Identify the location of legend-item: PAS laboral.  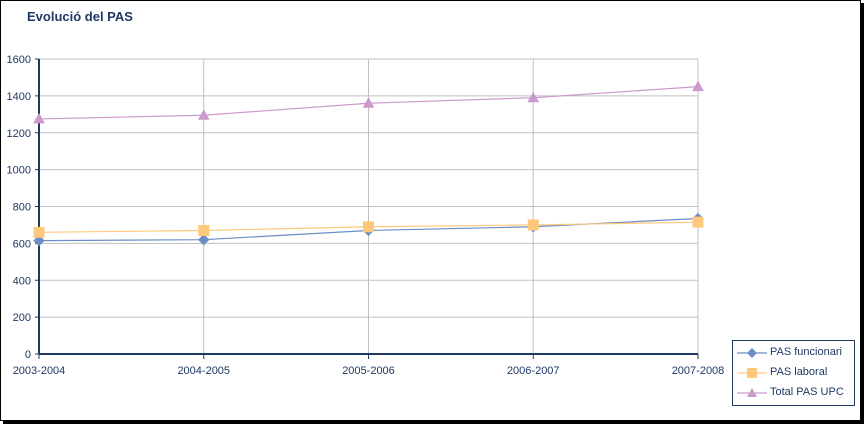
(793, 373).